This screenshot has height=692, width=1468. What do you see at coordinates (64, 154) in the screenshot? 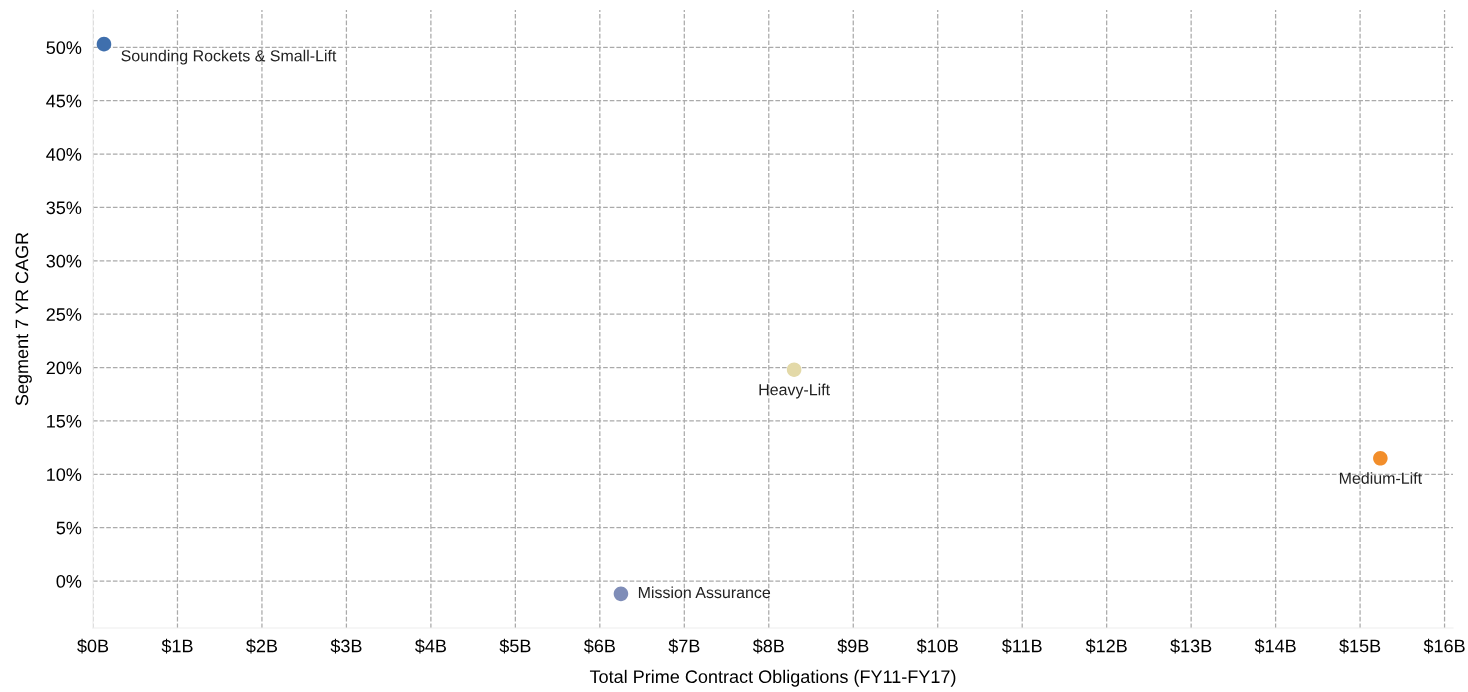
I see `y-tick-label: 40%` at bounding box center [64, 154].